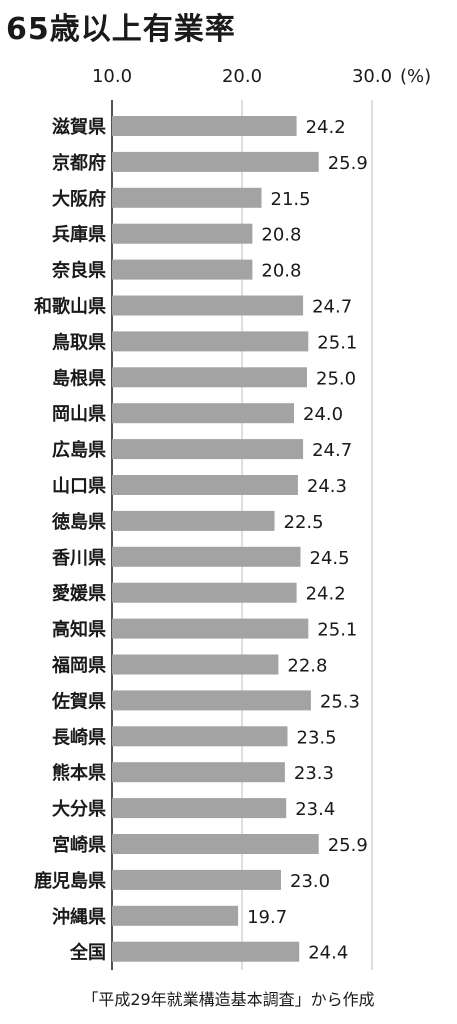 Image resolution: width=457 pixels, height=1024 pixels. Describe the element at coordinates (79, 199) in the screenshot. I see `category-label: 大阪府` at that location.